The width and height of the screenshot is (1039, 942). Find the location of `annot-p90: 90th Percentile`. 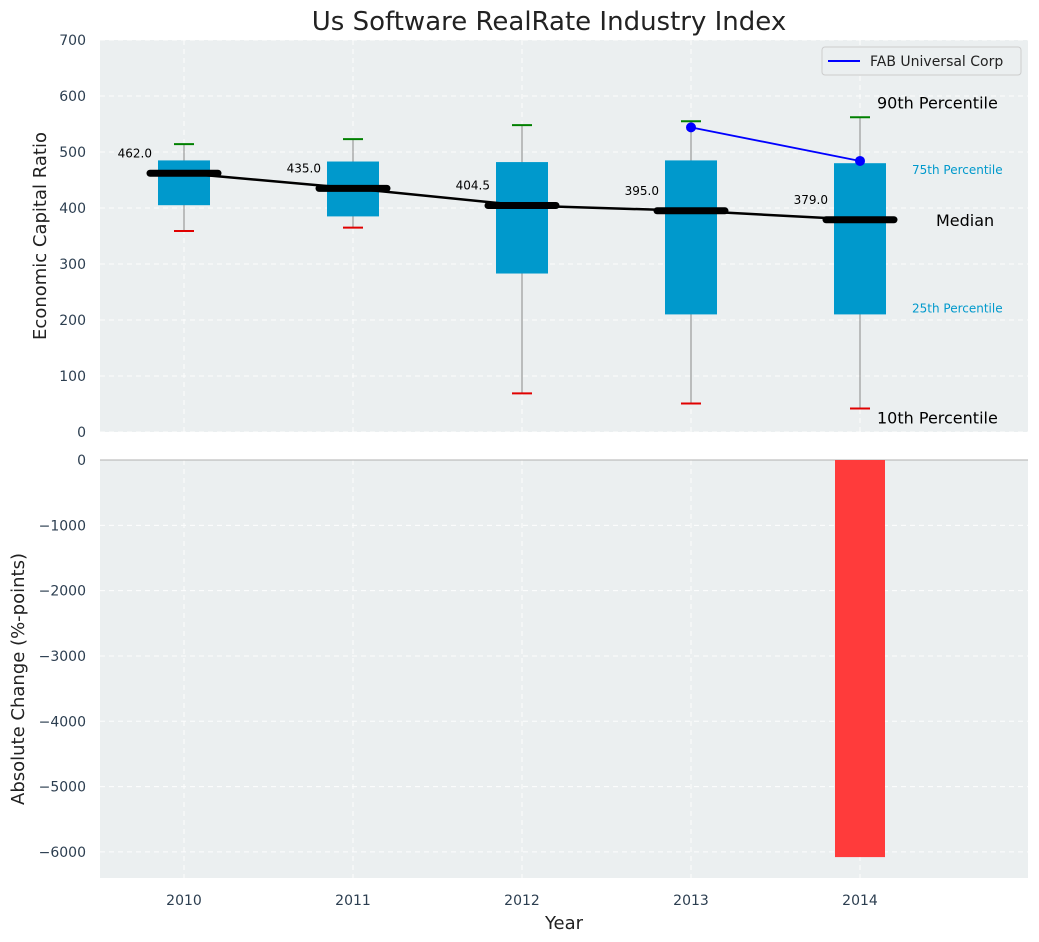

annot-p90: 90th Percentile is located at coordinates (937, 102).